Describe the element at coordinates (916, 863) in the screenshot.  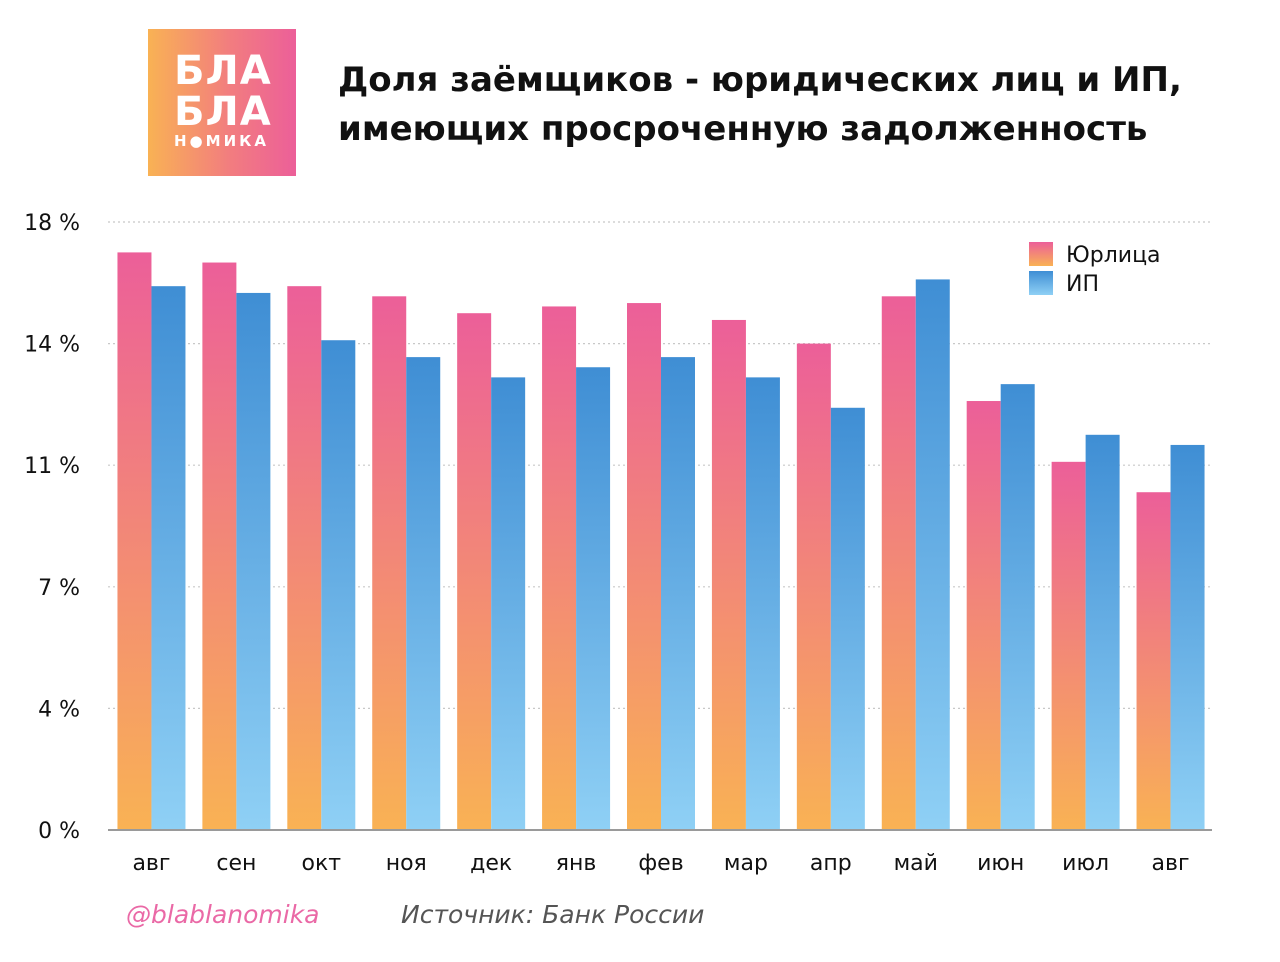
I see `x-tick-label: май` at that location.